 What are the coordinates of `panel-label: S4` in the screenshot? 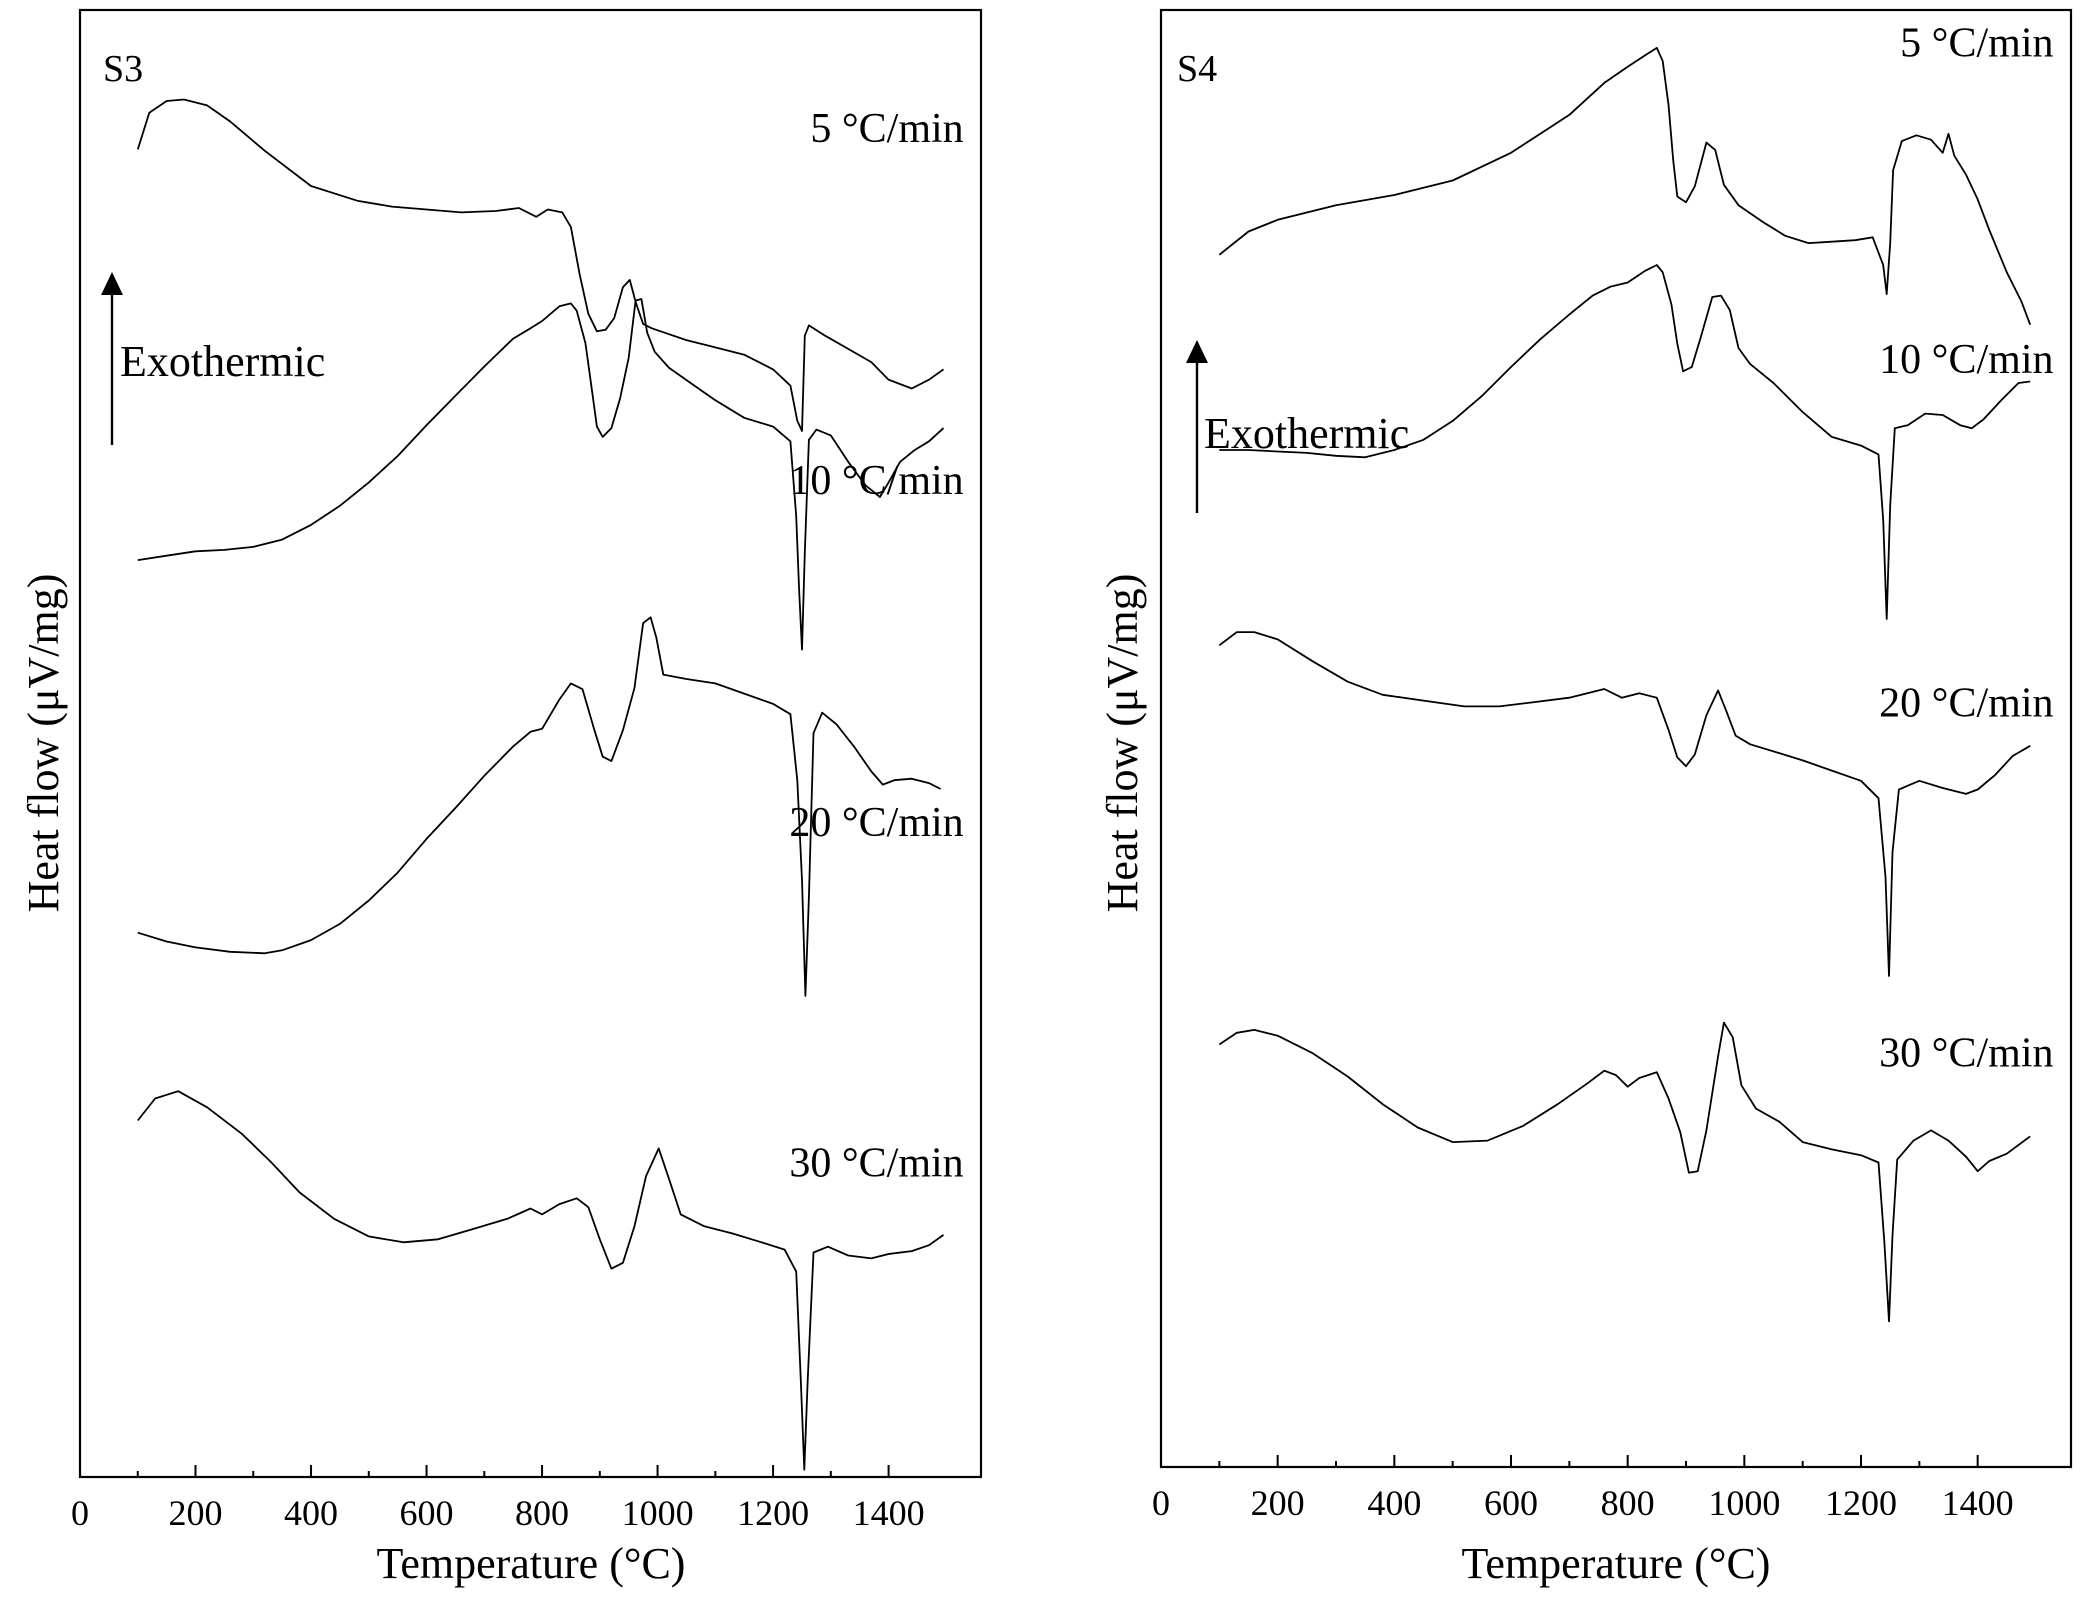 It's located at (1197, 69).